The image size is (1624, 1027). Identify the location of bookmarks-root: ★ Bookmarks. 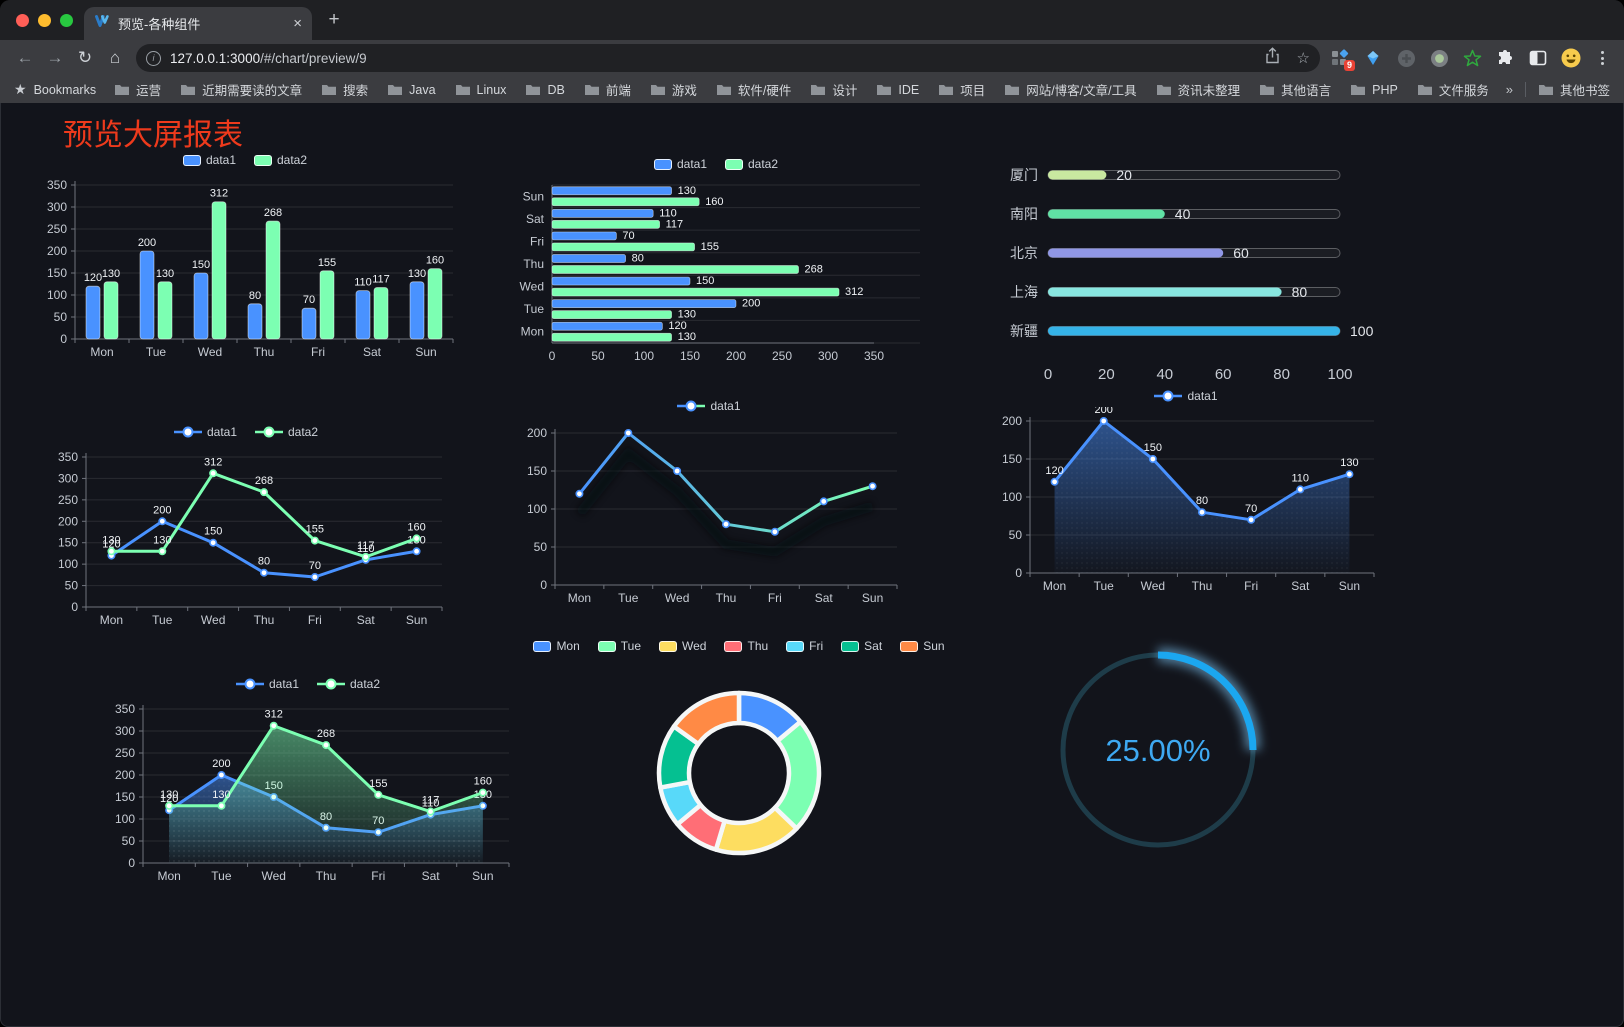
(55, 89).